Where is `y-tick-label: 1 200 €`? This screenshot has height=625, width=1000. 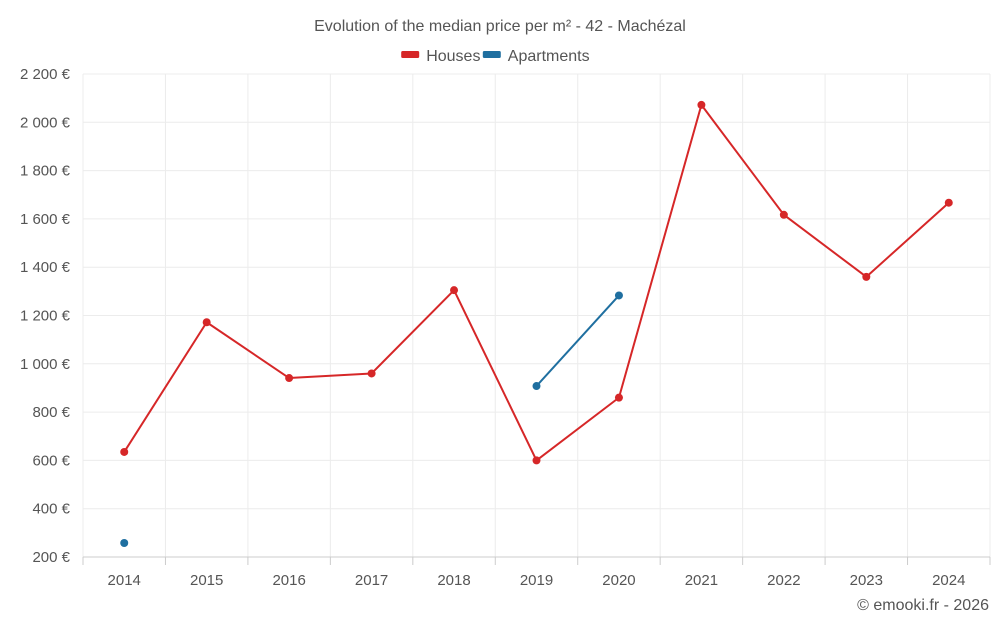
y-tick-label: 1 200 € is located at coordinates (45, 316).